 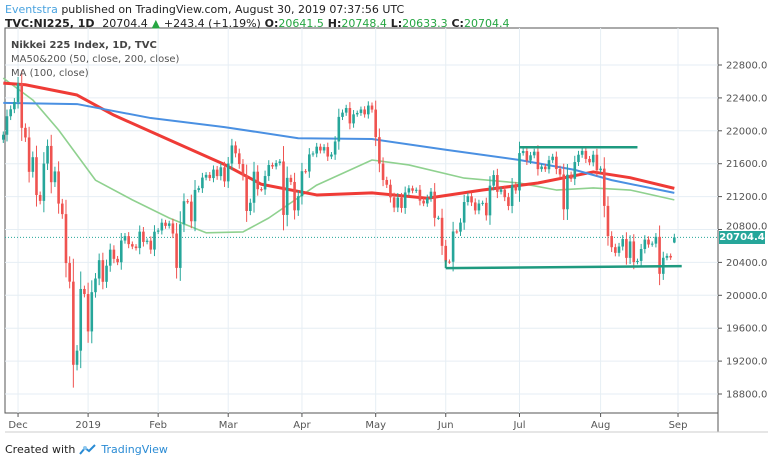 What do you see at coordinates (84, 45) in the screenshot?
I see `legend-title: Nikkei 225 Index, 1D, TVC` at bounding box center [84, 45].